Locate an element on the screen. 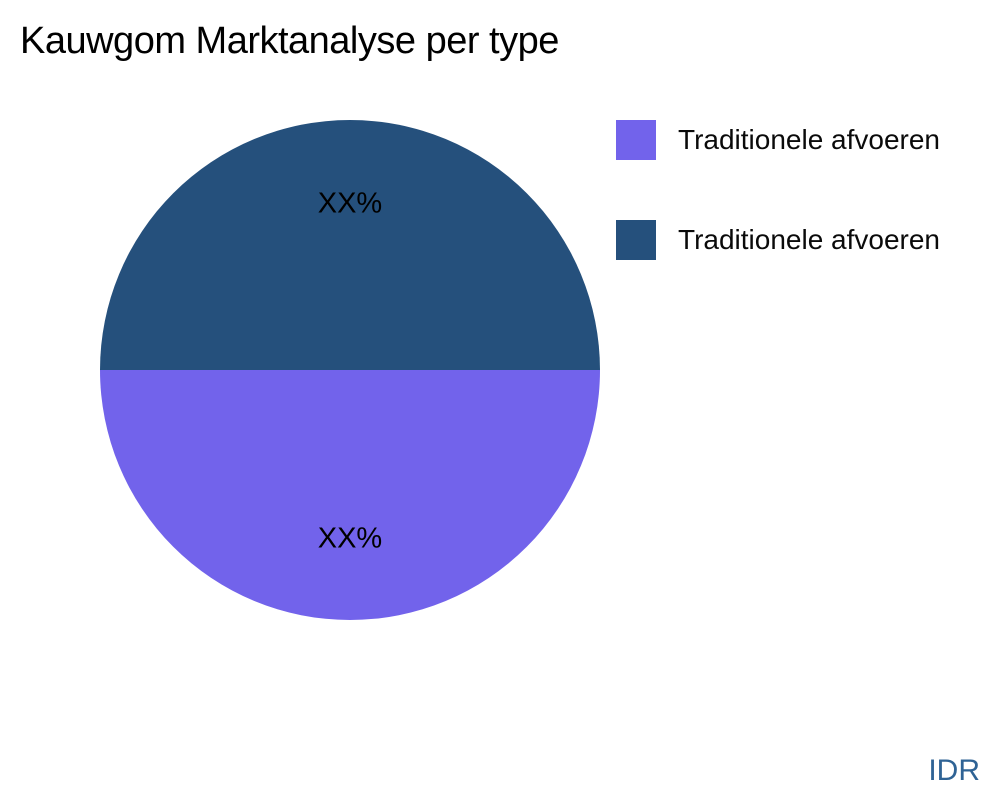 The height and width of the screenshot is (800, 1000). chart-title: Kauwgom Marktanalyse per type is located at coordinates (289, 41).